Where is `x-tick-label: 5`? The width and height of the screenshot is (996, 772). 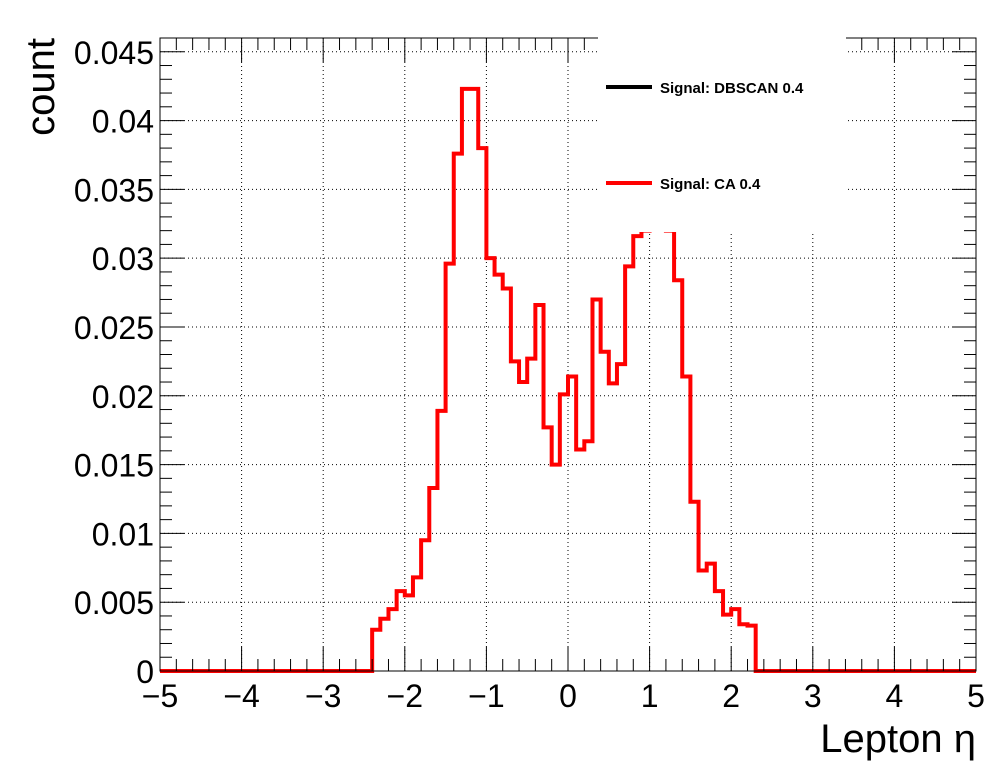 x-tick-label: 5 is located at coordinates (976, 696).